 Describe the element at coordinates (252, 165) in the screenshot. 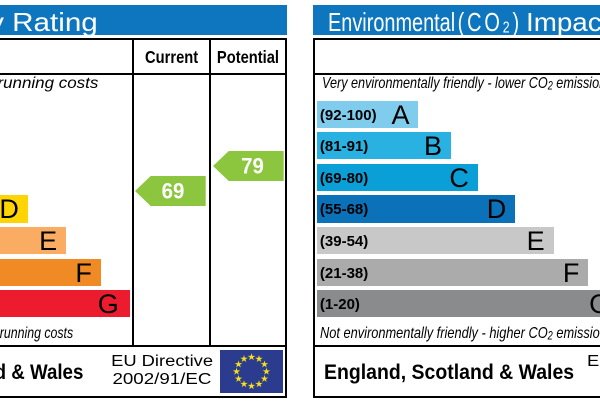

I see `svg-text: 79` at that location.